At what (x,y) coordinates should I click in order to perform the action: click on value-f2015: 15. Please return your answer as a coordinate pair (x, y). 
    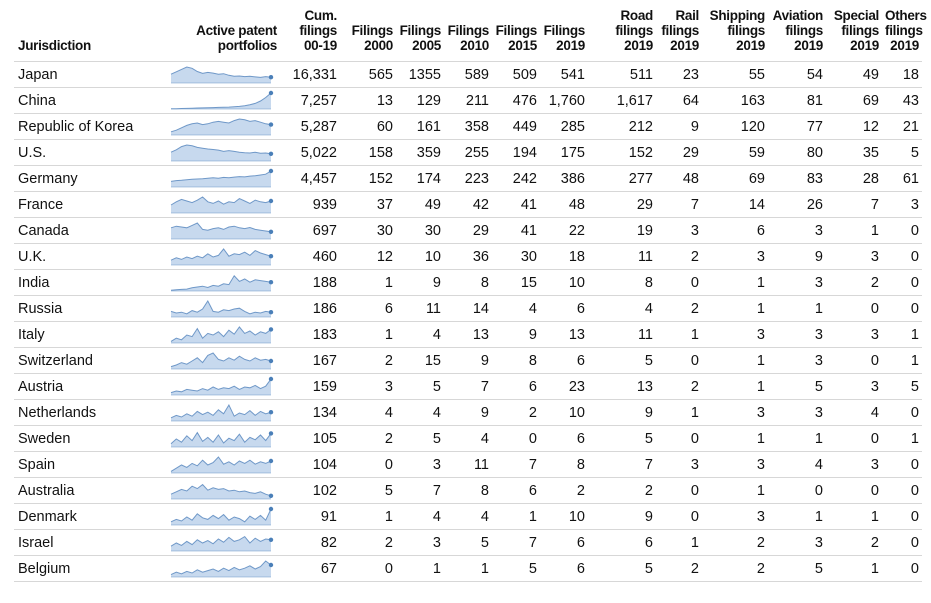
    Looking at the image, I should click on (516, 282).